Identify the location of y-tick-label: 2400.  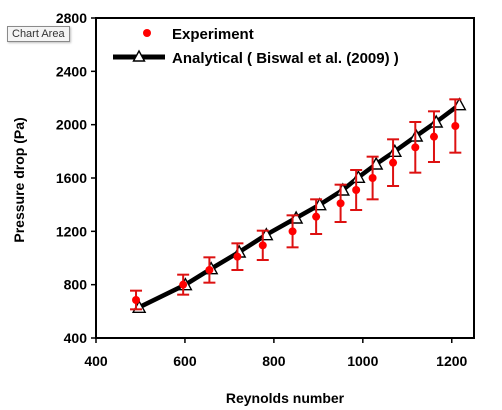
(71, 71).